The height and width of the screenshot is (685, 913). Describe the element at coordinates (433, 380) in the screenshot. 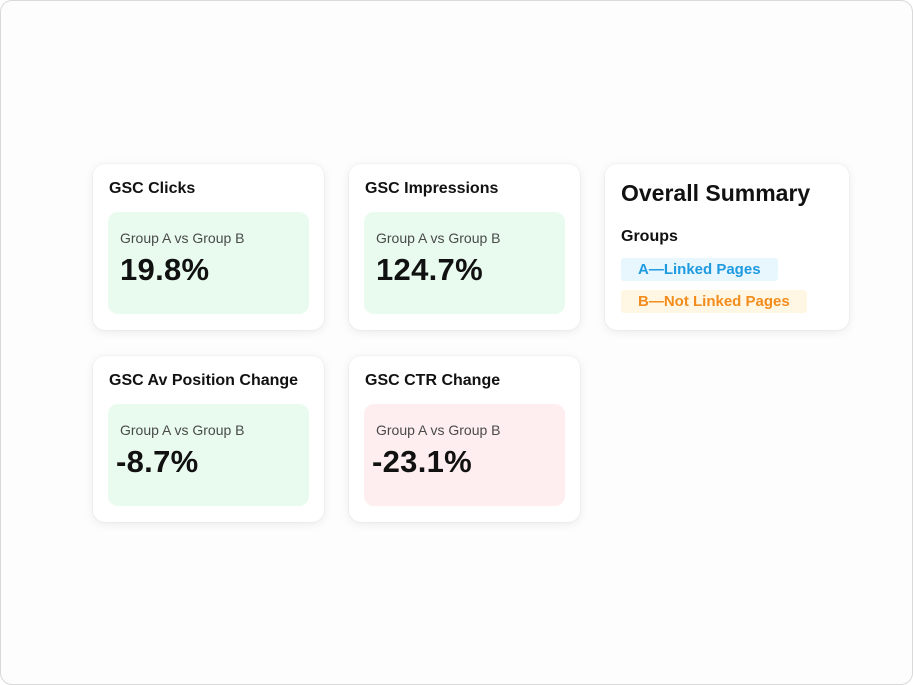

I see `card-title: GSC CTR Change` at that location.